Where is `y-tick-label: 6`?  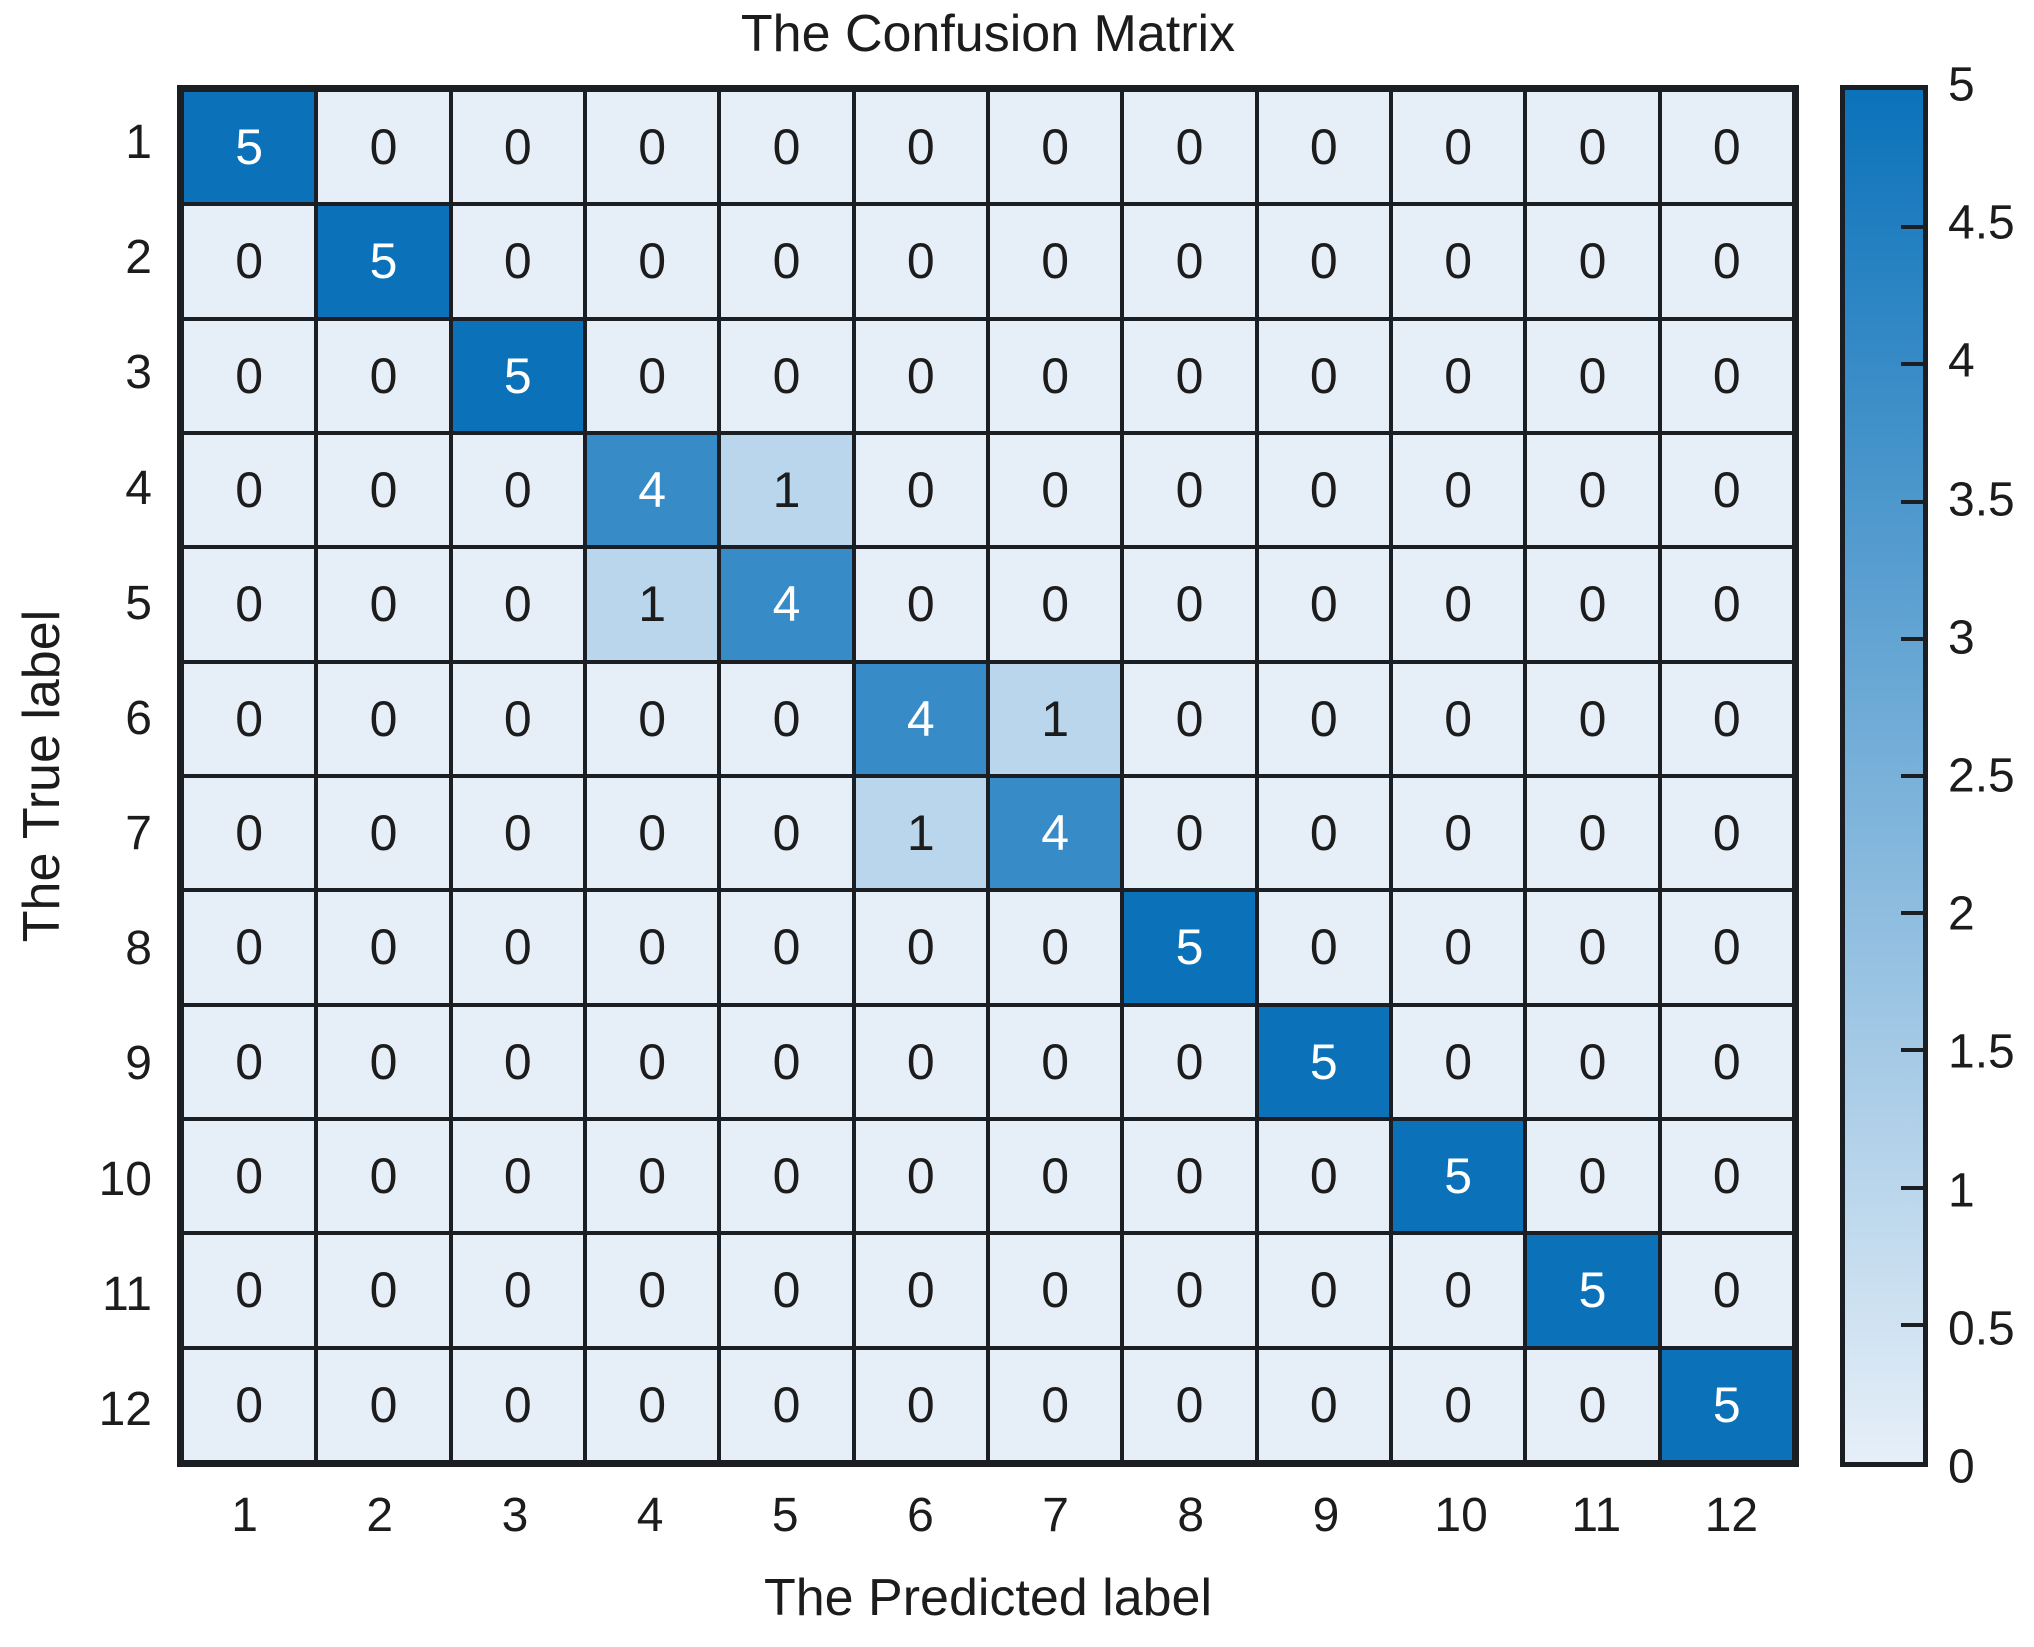 y-tick-label: 6 is located at coordinates (138, 718).